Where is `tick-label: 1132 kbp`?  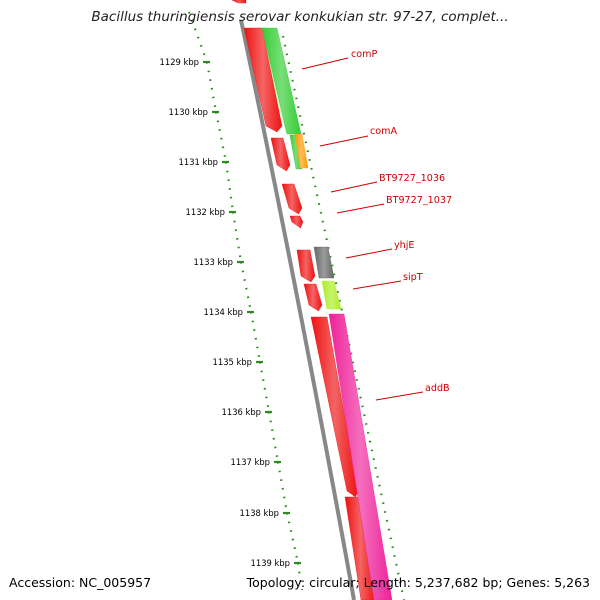 tick-label: 1132 kbp is located at coordinates (205, 212).